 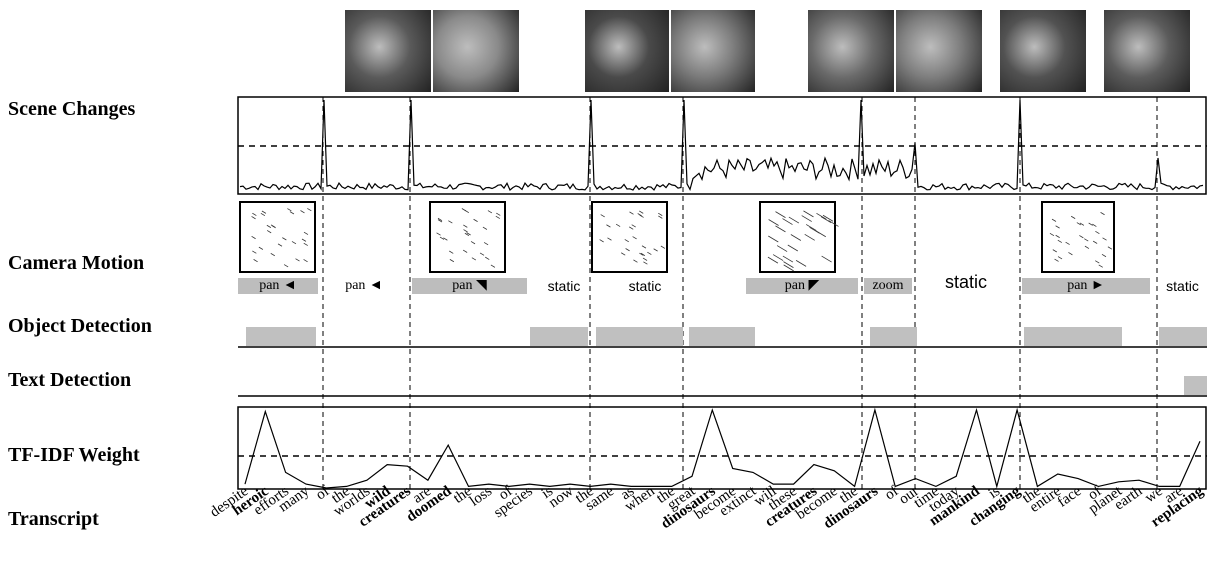 I want to click on motion-label-9: pan ►, so click(x=1086, y=285).